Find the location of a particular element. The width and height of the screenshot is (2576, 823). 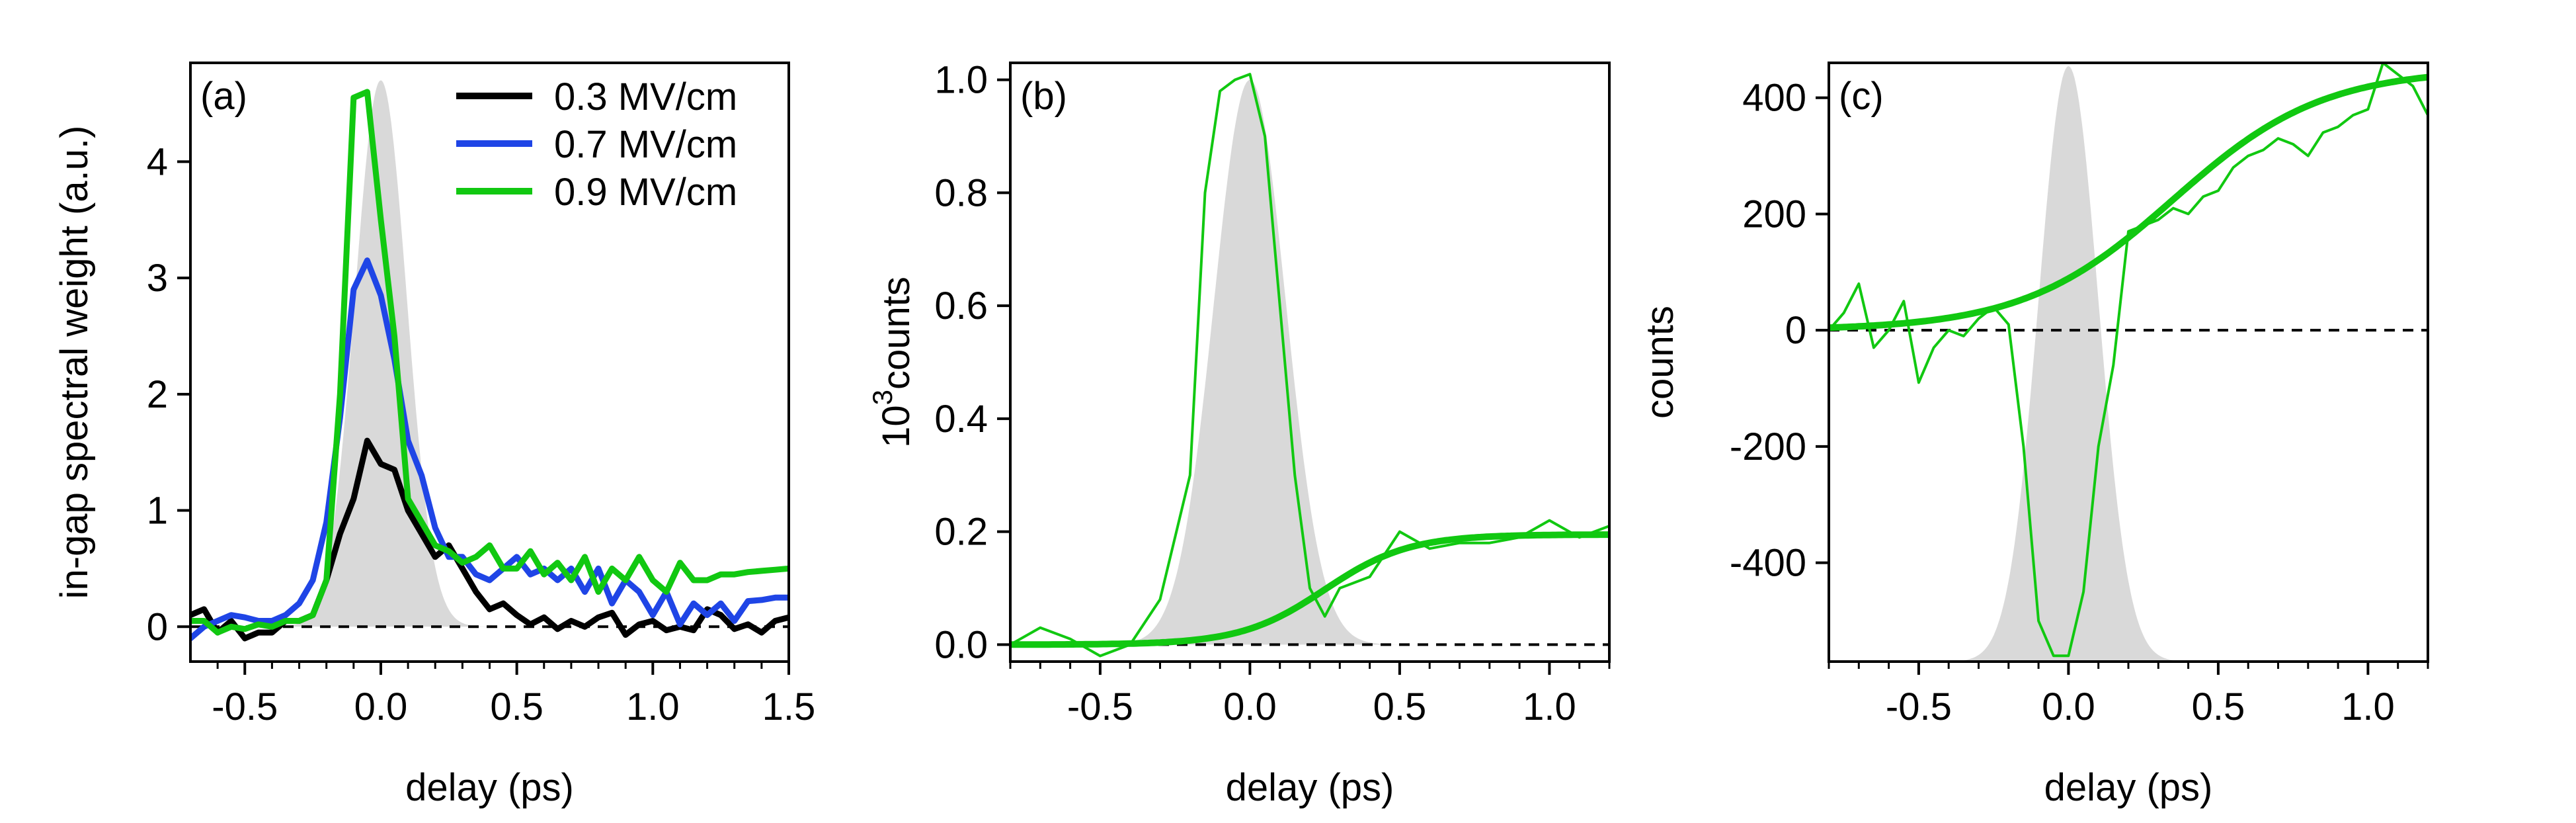

y-tick-label: -200 is located at coordinates (1768, 446).